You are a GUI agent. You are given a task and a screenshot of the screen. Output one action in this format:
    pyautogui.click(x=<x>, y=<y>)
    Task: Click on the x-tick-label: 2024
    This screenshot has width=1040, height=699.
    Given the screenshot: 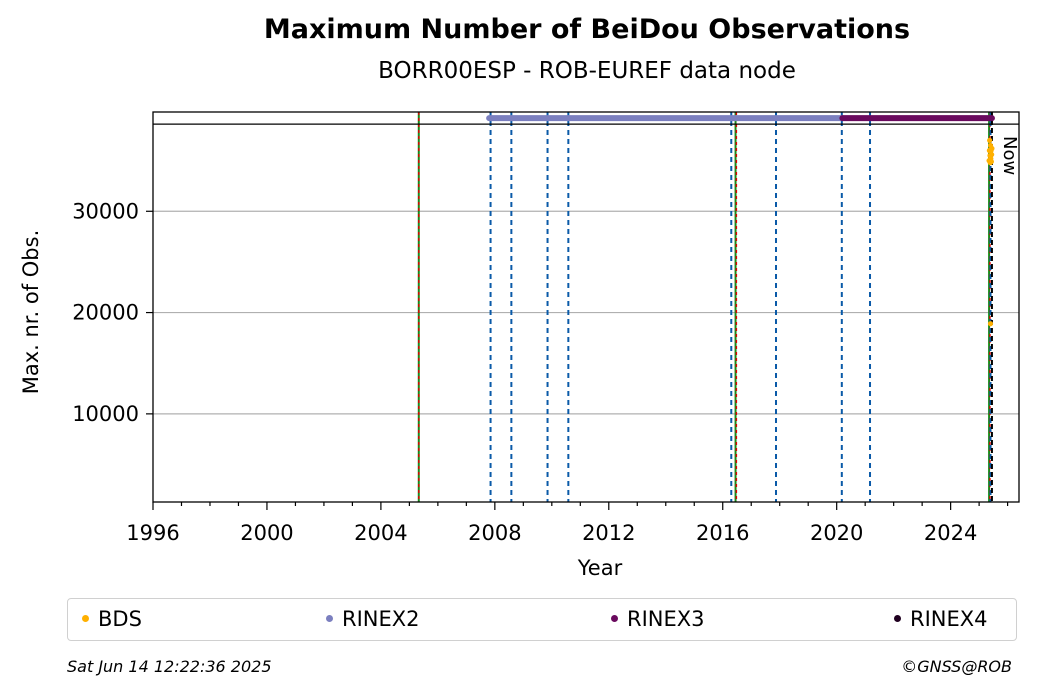 What is the action you would take?
    pyautogui.click(x=950, y=533)
    